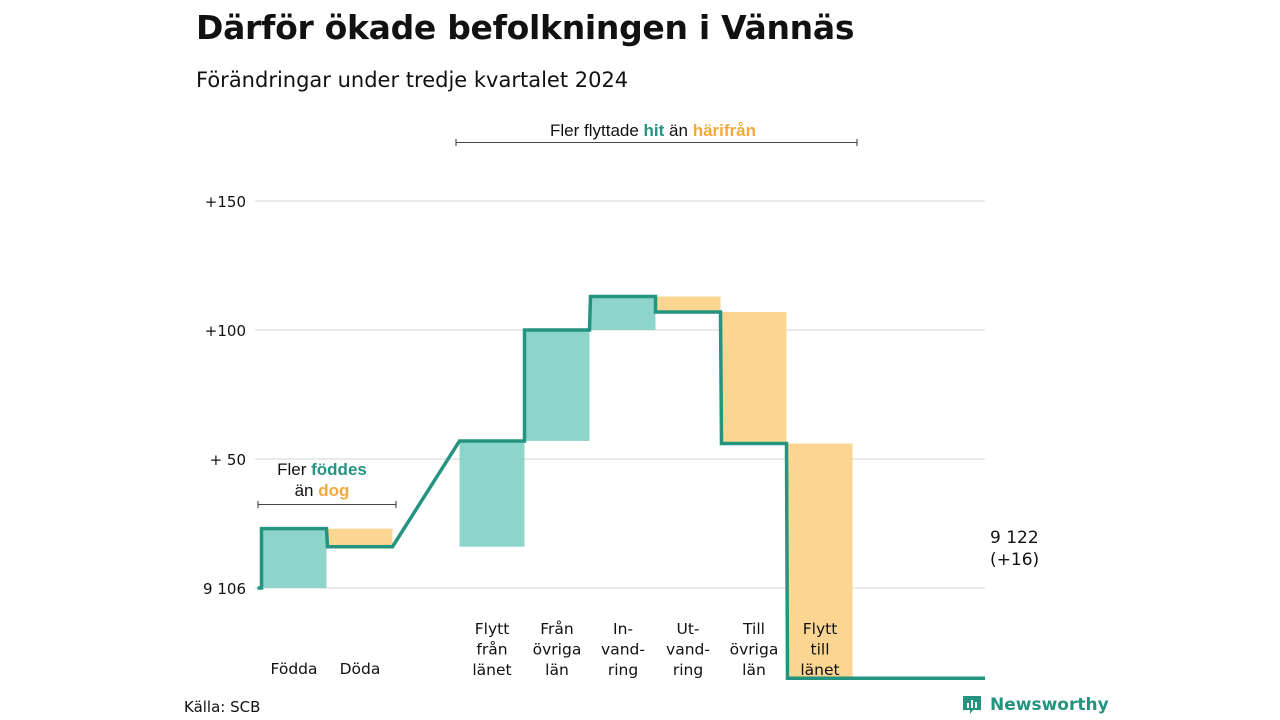 This screenshot has height=720, width=1280. Describe the element at coordinates (1014, 560) in the screenshot. I see `end-label-line: (+16)` at that location.